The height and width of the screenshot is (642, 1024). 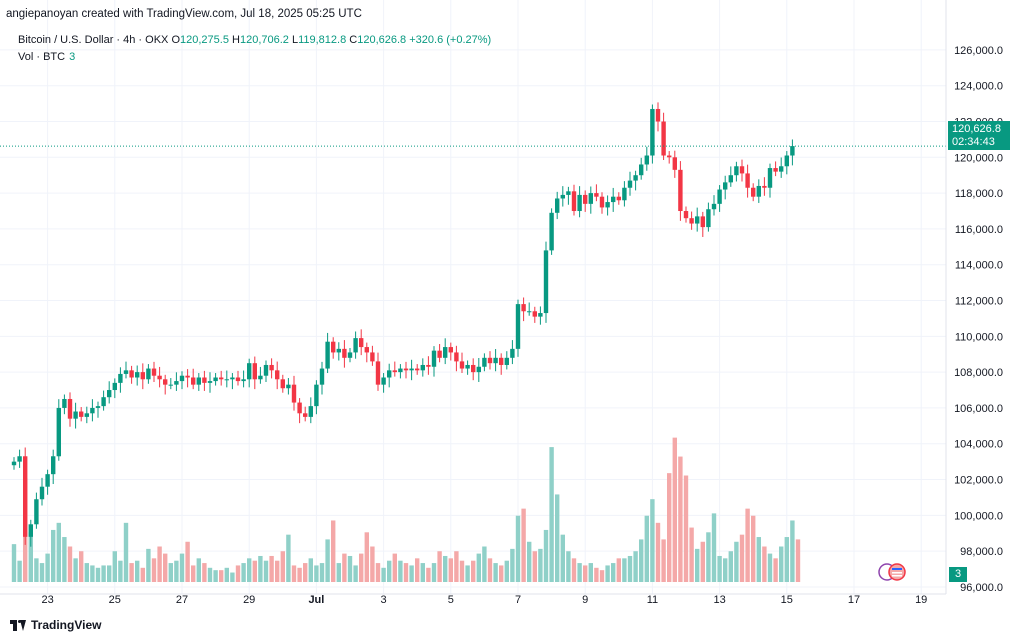 I want to click on time-axis: 23 25 27 29 Jul 3 5 7 9 11 13 15 17 19, so click(x=484, y=600).